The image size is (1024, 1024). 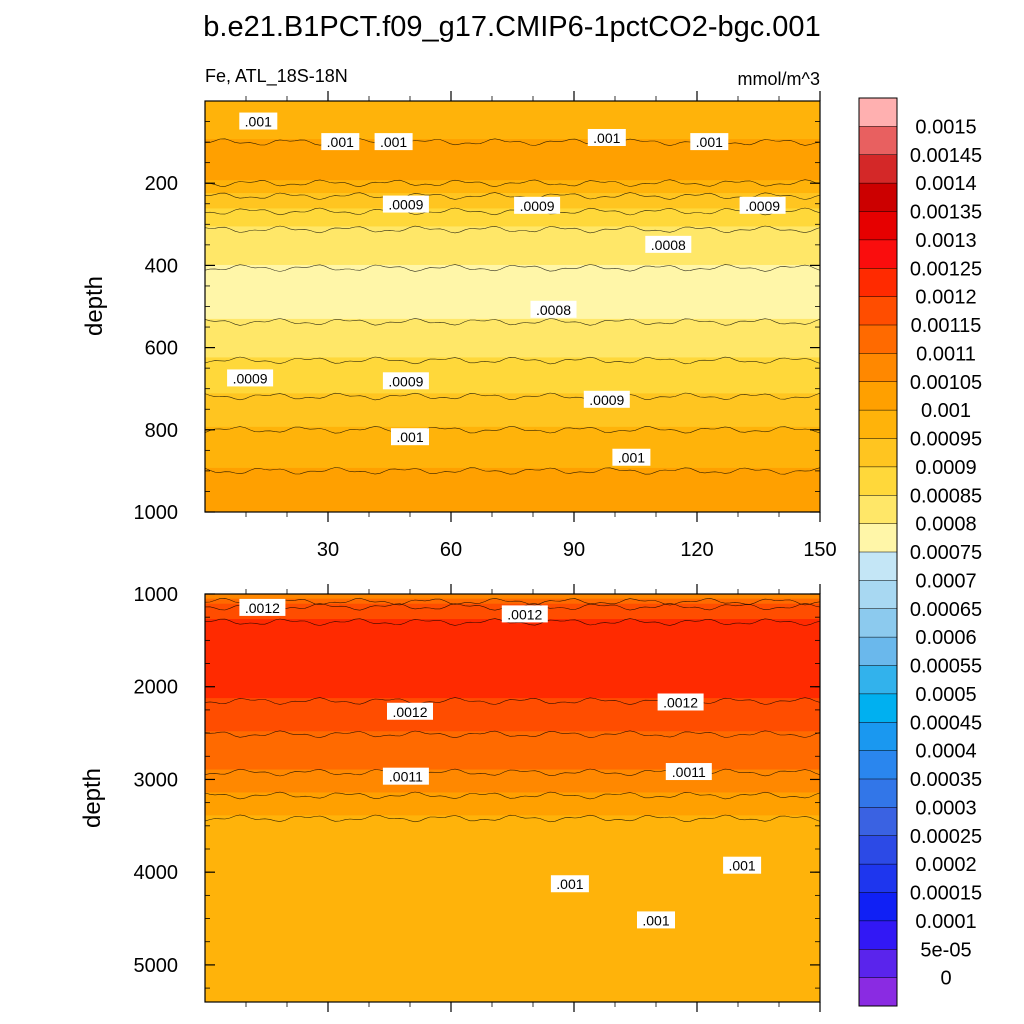 What do you see at coordinates (156, 688) in the screenshot?
I see `lower-y-tick-label: 2000` at bounding box center [156, 688].